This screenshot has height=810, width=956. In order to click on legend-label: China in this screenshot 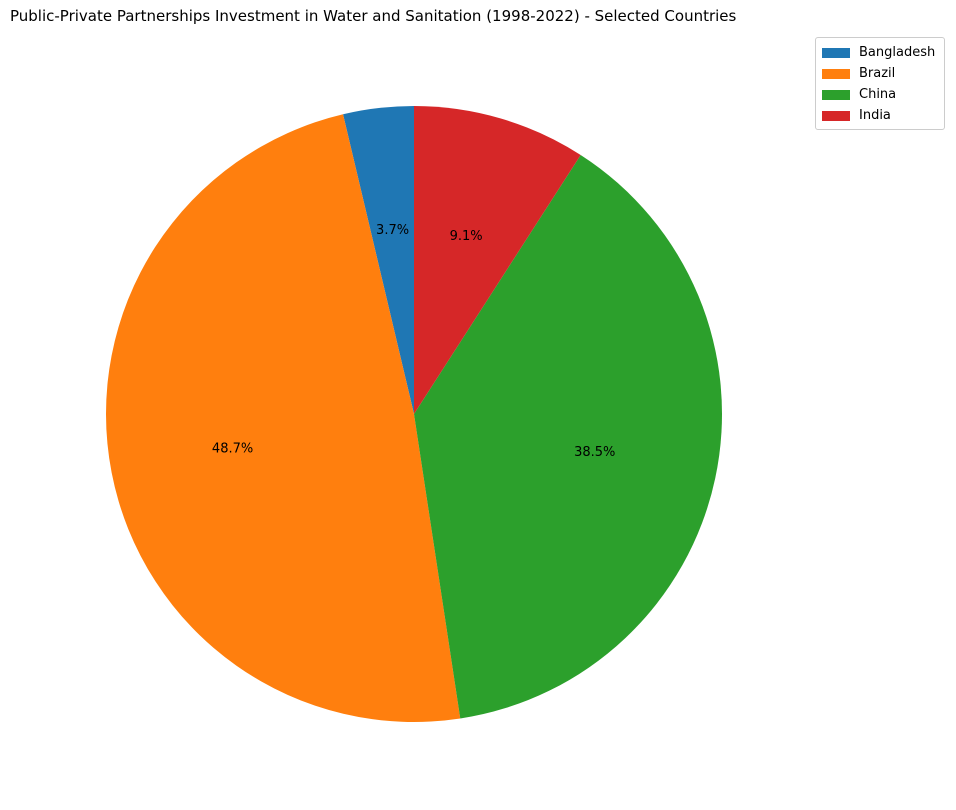, I will do `click(878, 94)`.